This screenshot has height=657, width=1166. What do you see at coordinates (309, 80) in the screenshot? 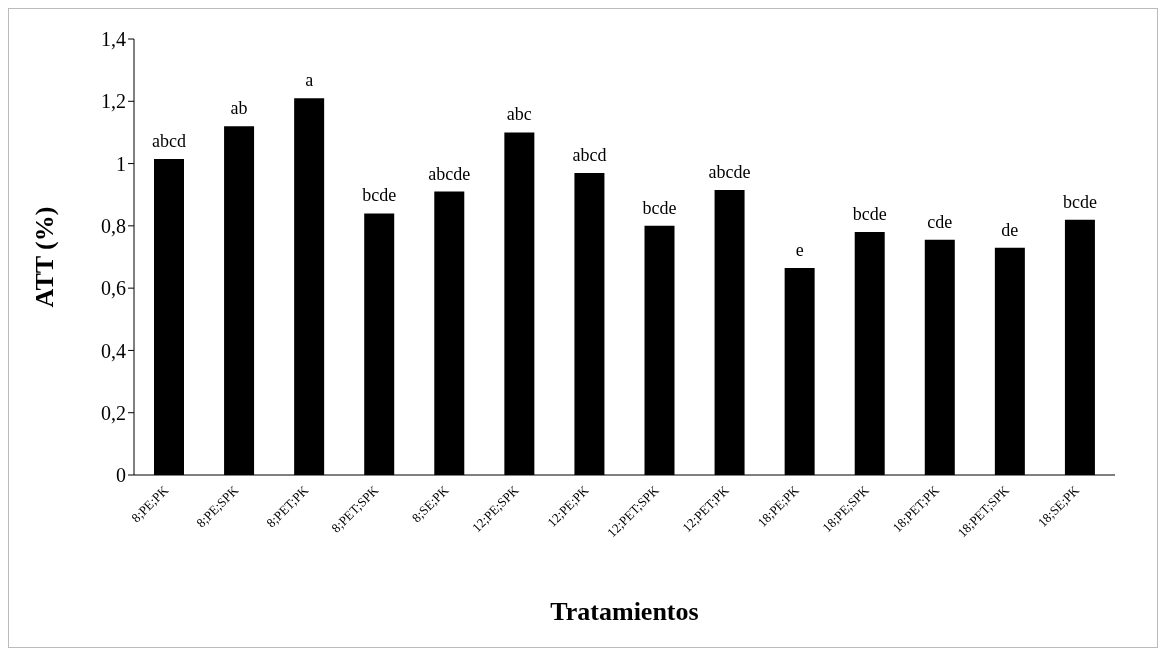
I see `data-label: a` at bounding box center [309, 80].